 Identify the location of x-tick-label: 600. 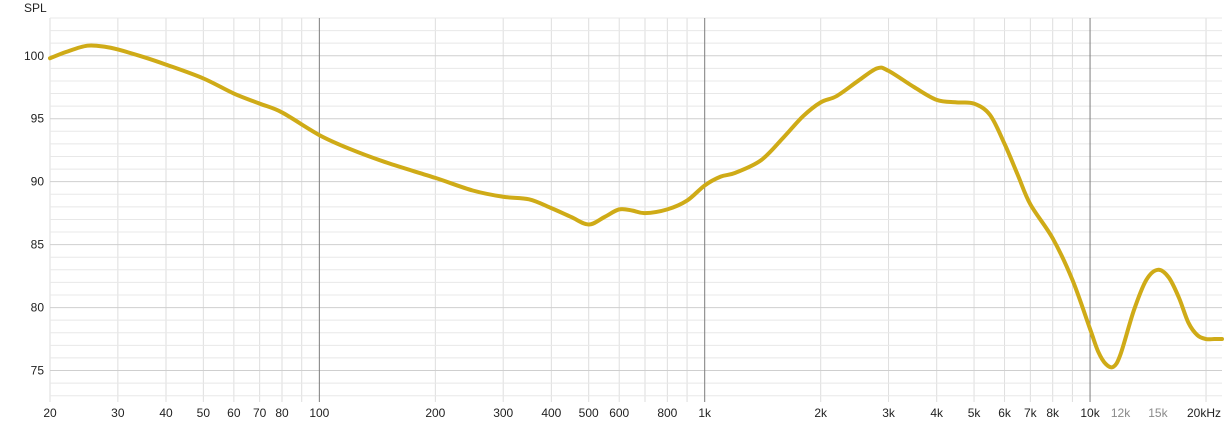
(619, 413).